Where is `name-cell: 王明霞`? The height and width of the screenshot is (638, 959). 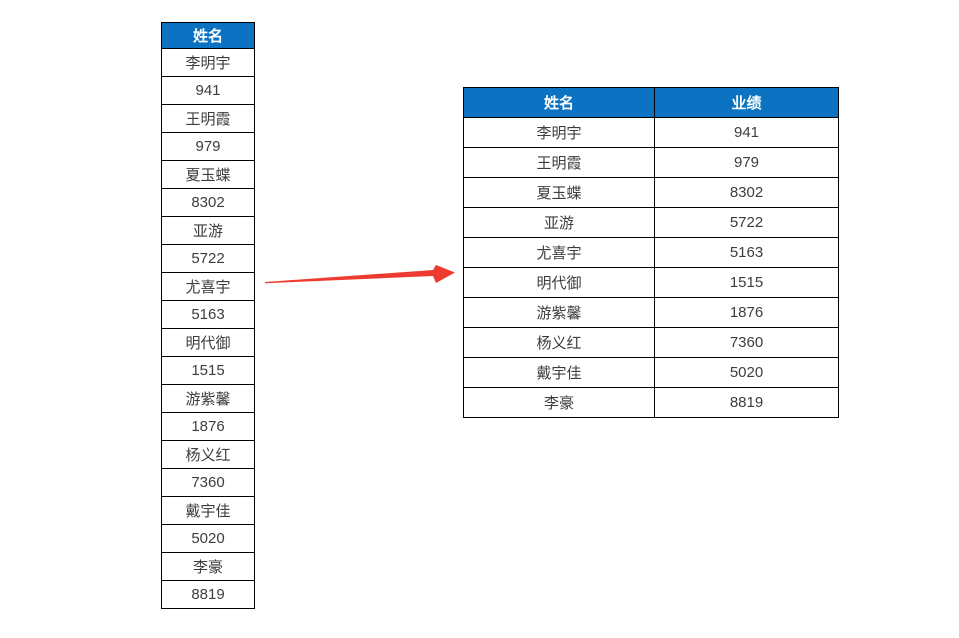
name-cell: 王明霞 is located at coordinates (559, 162).